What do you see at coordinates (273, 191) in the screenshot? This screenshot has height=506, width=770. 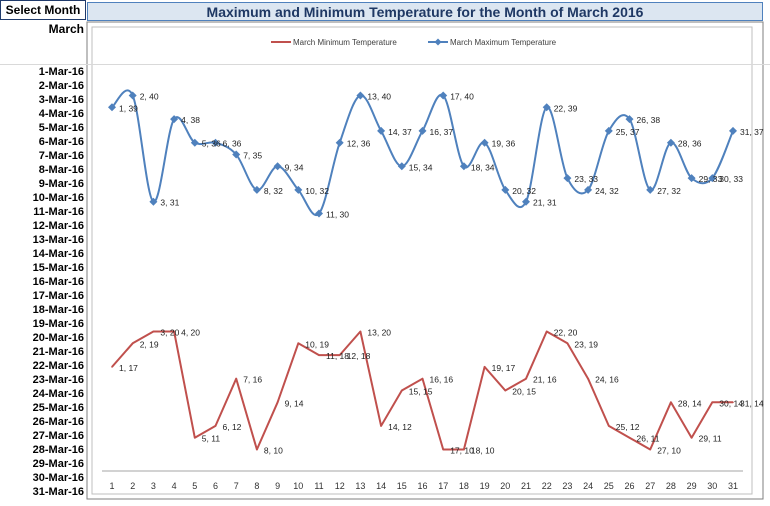 I see `data-label: 8, 32` at bounding box center [273, 191].